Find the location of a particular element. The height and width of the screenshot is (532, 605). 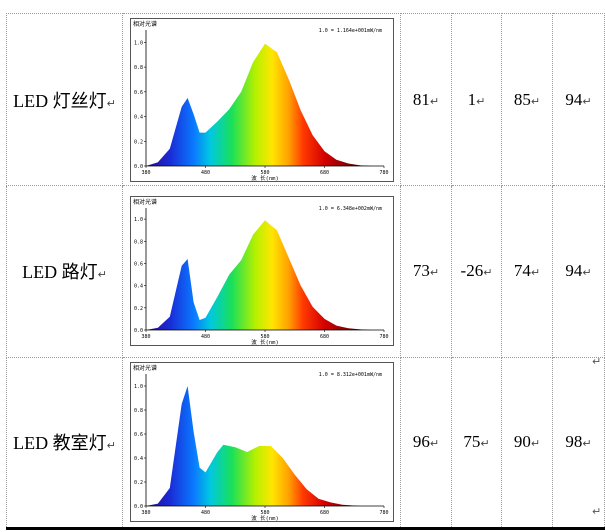

value-text: 96 is located at coordinates (421, 442).